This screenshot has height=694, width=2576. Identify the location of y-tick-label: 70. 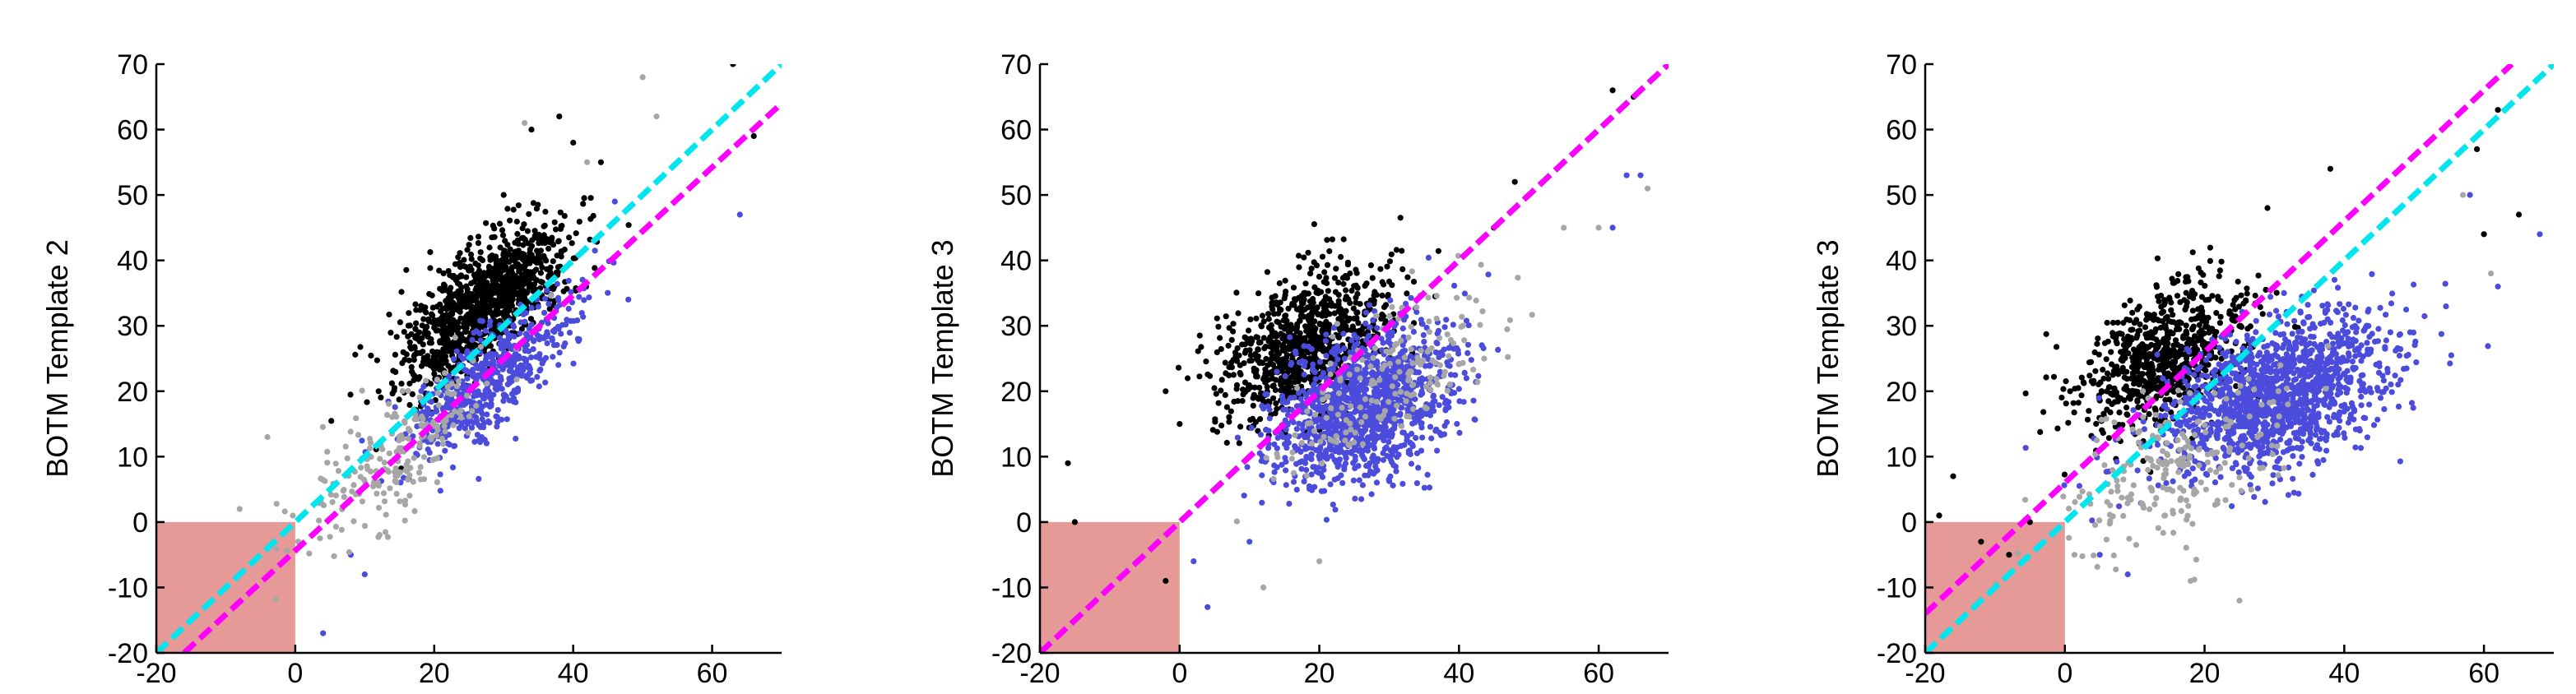
(1016, 65).